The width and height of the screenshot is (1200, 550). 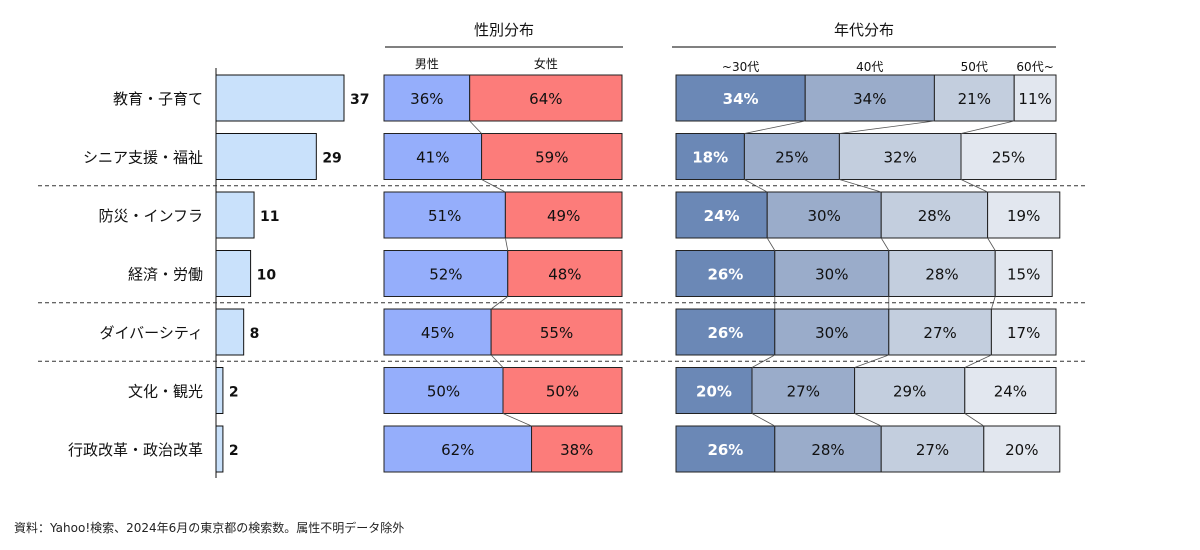 I want to click on category-label: 防災・インフラ, so click(x=150, y=216).